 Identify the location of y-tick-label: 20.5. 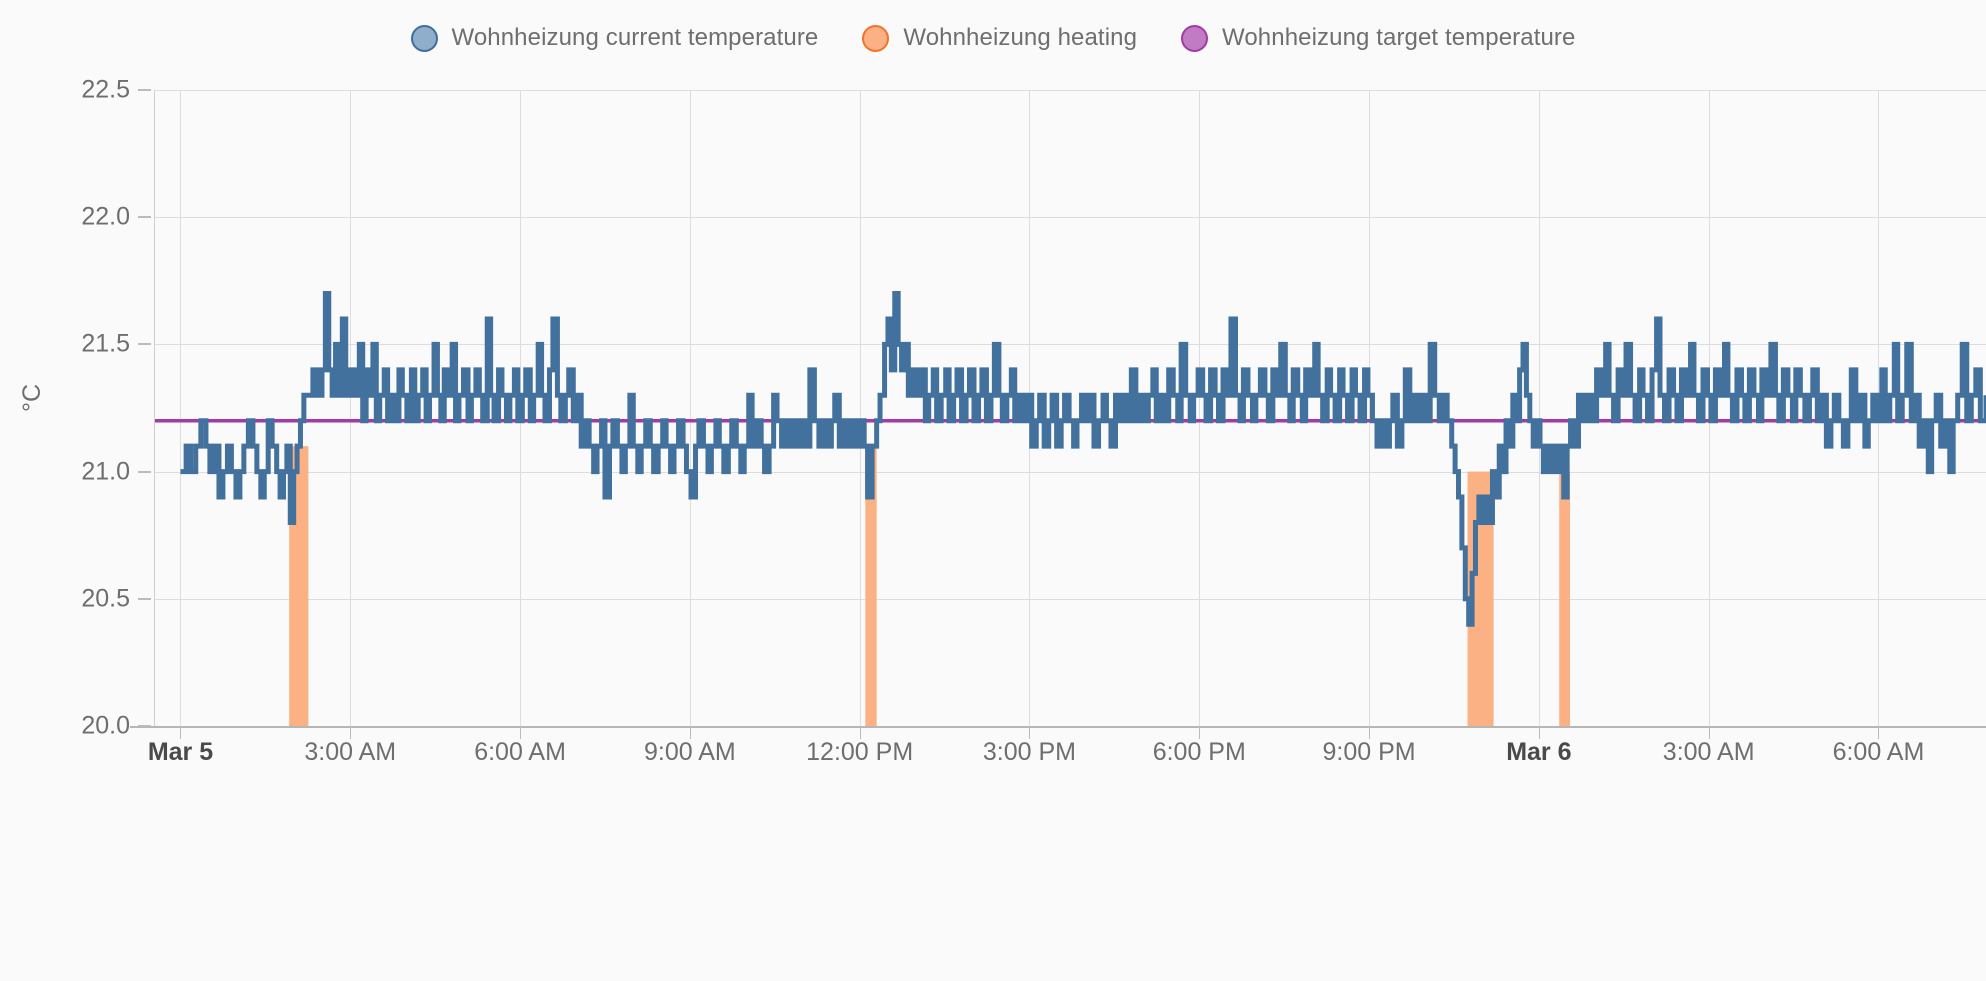
(105, 598).